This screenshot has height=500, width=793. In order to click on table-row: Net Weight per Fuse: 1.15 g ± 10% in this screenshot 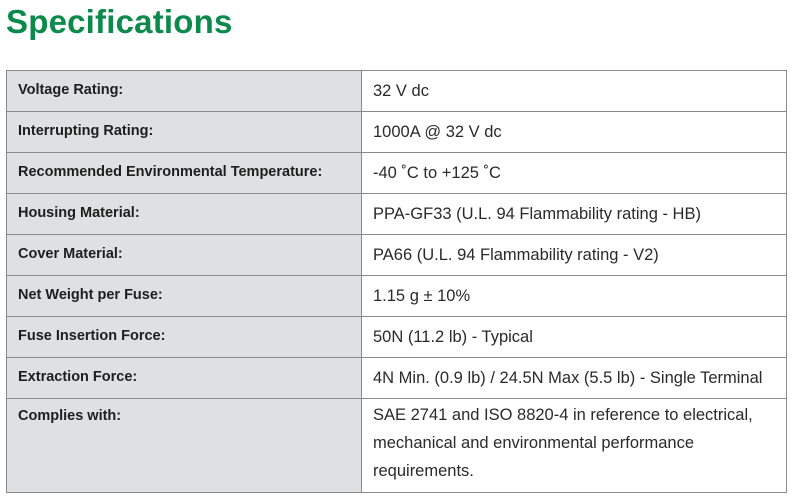, I will do `click(396, 296)`.